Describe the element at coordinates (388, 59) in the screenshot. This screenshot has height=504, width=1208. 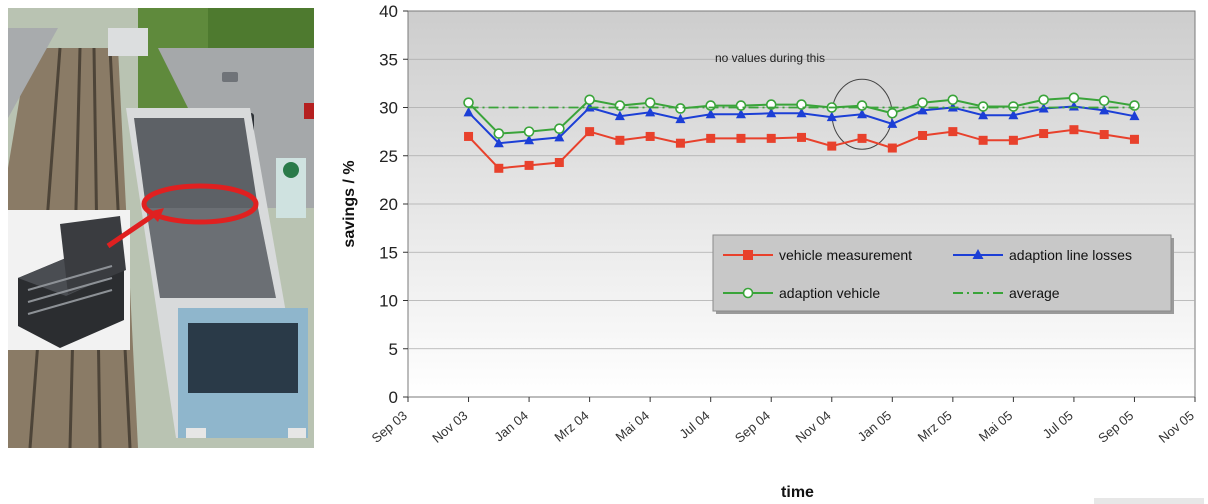
I see `y-tick-label: 35` at that location.